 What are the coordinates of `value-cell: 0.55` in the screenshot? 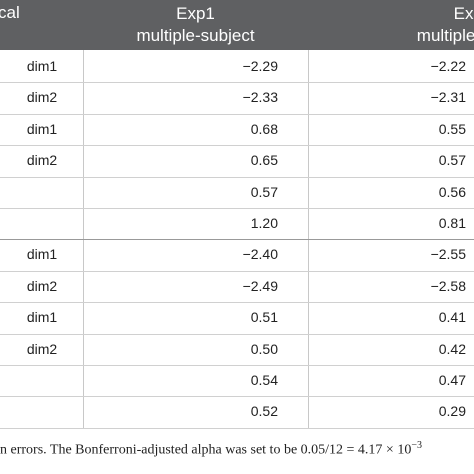 It's located at (452, 128).